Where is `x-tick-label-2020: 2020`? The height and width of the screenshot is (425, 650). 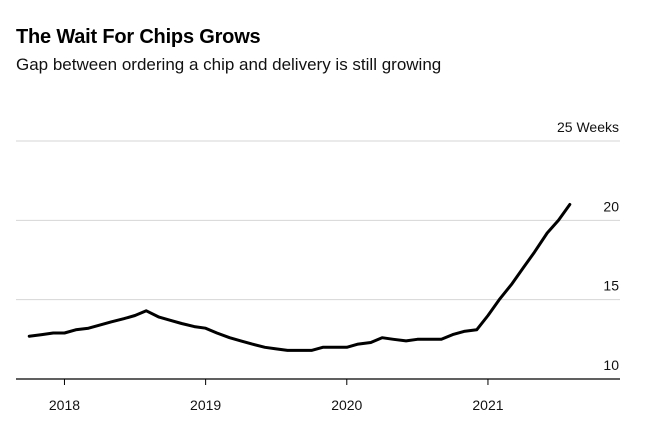
x-tick-label-2020: 2020 is located at coordinates (346, 405).